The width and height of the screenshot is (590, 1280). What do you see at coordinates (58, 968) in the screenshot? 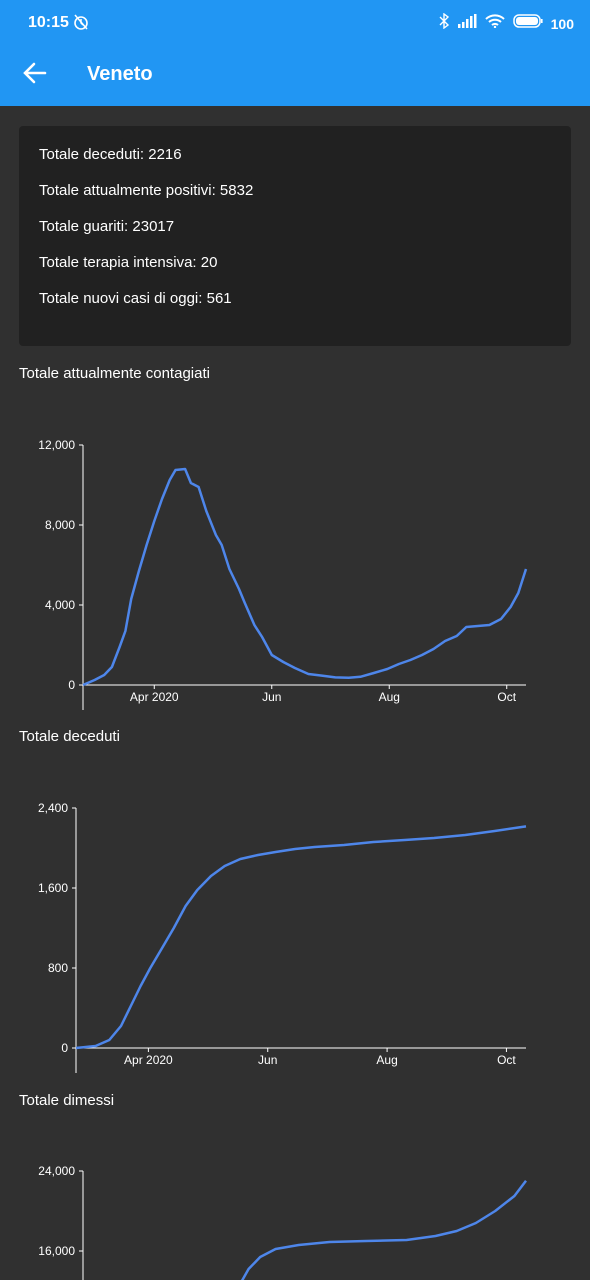
I see `y-tick-label: 800` at bounding box center [58, 968].